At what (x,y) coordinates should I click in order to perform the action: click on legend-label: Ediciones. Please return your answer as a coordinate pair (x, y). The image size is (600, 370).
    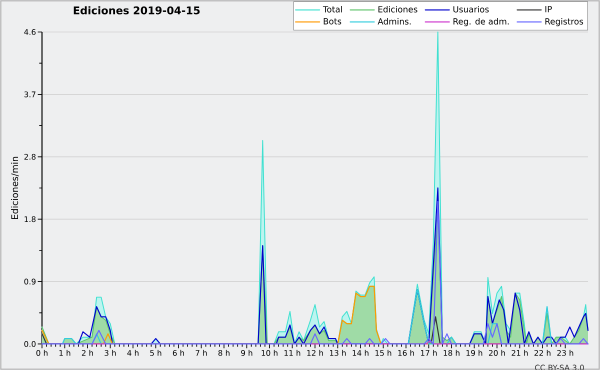
    Looking at the image, I should click on (398, 9).